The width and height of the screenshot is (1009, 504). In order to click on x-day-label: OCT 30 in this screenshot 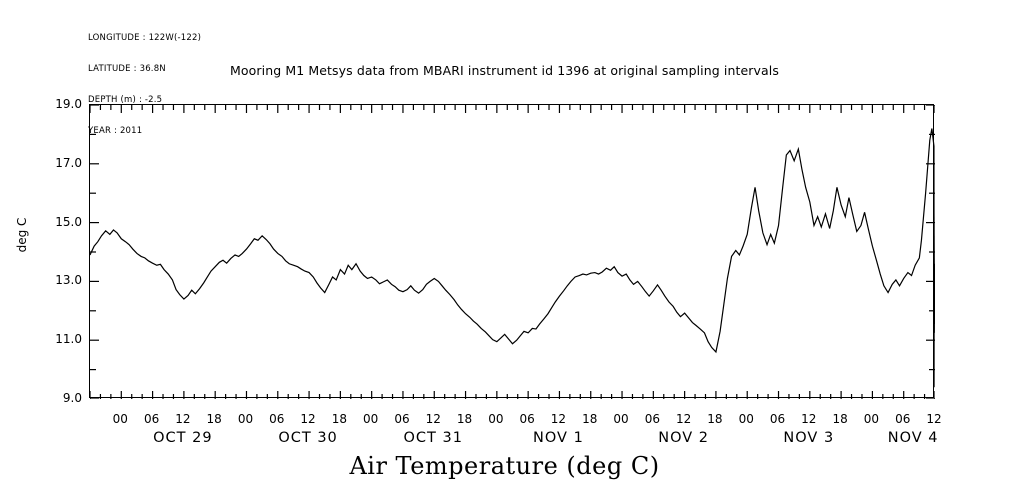, I will do `click(308, 438)`.